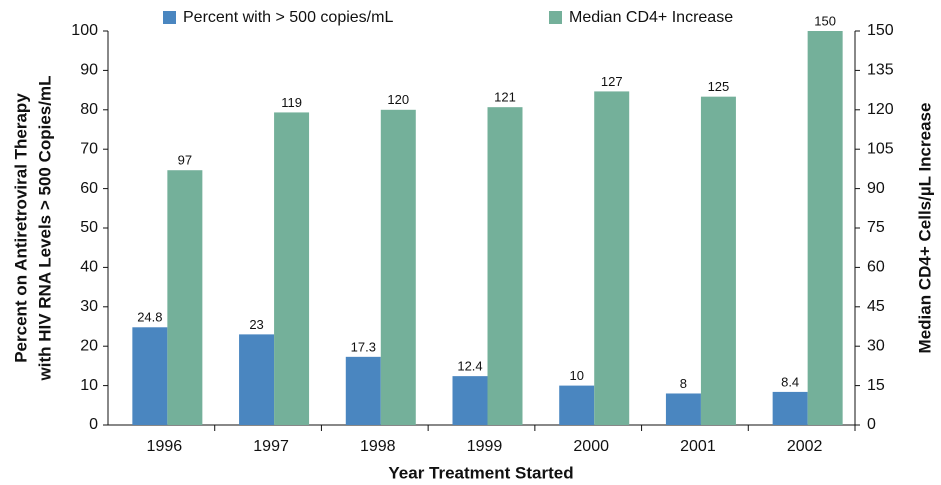 The image size is (941, 485). What do you see at coordinates (880, 30) in the screenshot?
I see `y2-tick-label: 150` at bounding box center [880, 30].